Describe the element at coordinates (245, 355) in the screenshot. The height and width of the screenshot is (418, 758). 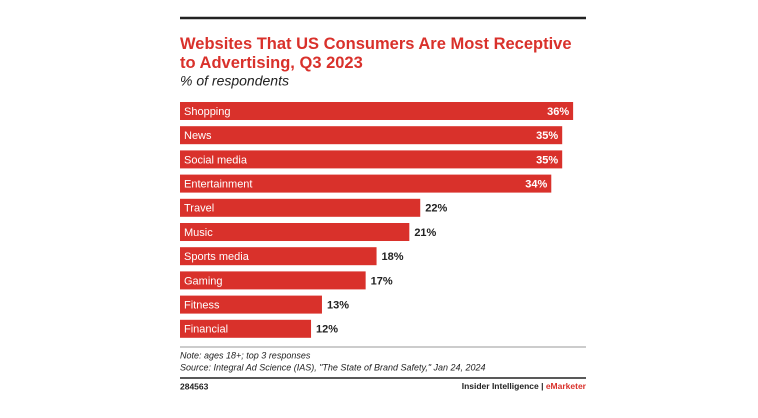
I see `note: Note: ages 18+; top 3 responses` at that location.